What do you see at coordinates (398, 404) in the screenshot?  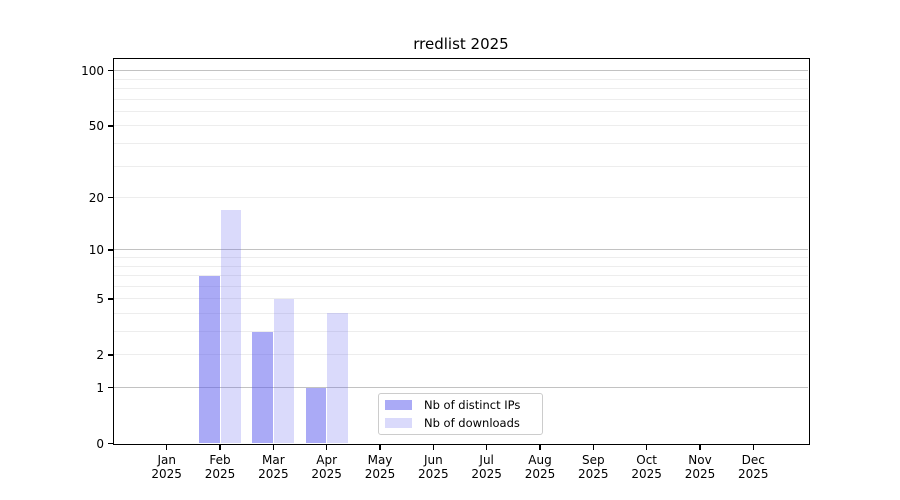 I see `legend-swatch-distinct-ips-icon` at bounding box center [398, 404].